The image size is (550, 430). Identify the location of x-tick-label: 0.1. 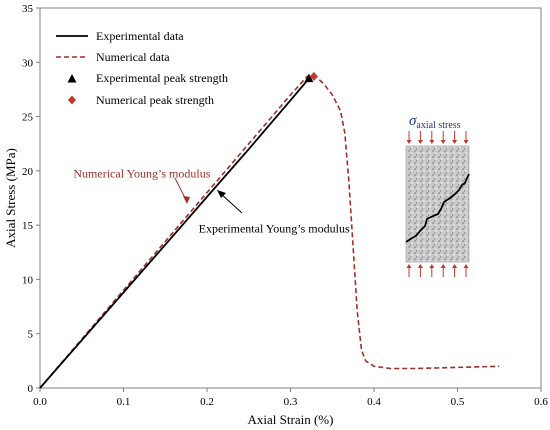
(124, 402).